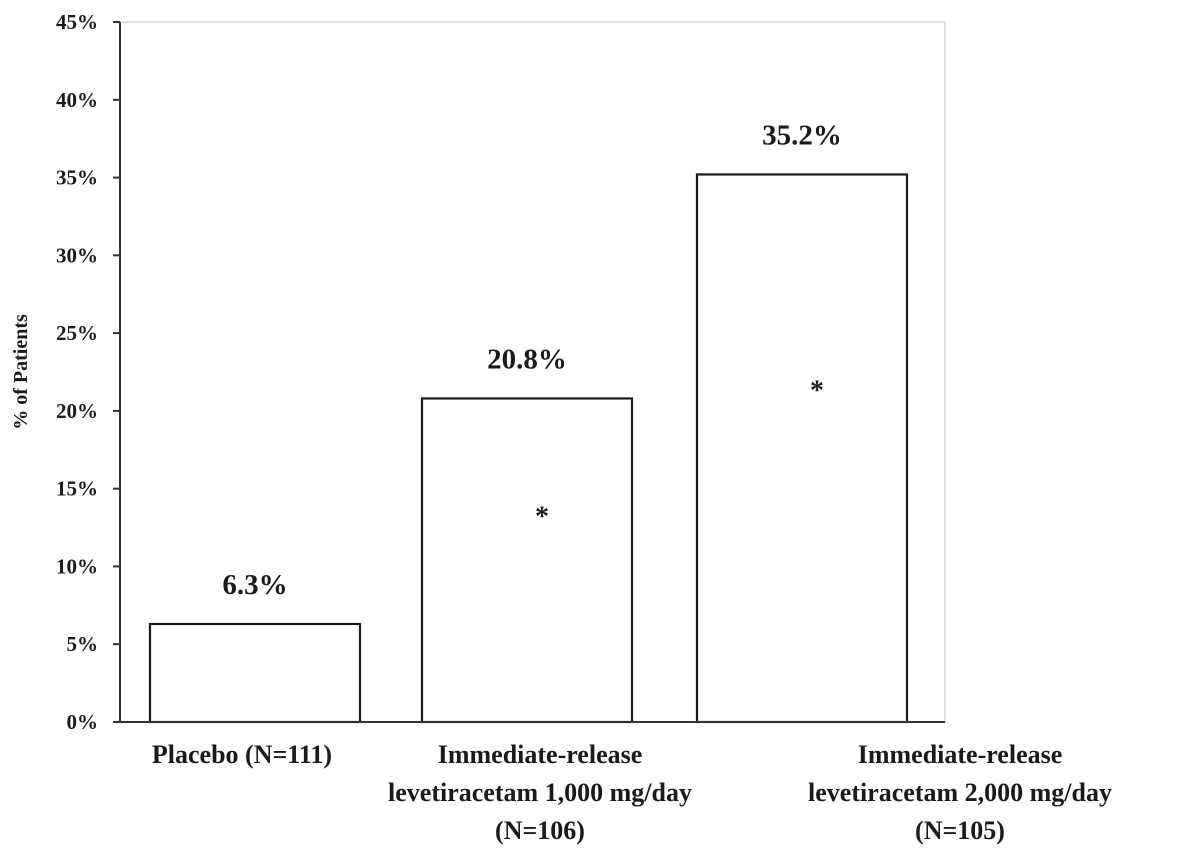 The image size is (1183, 852). I want to click on y-tick-label: 35%, so click(77, 178).